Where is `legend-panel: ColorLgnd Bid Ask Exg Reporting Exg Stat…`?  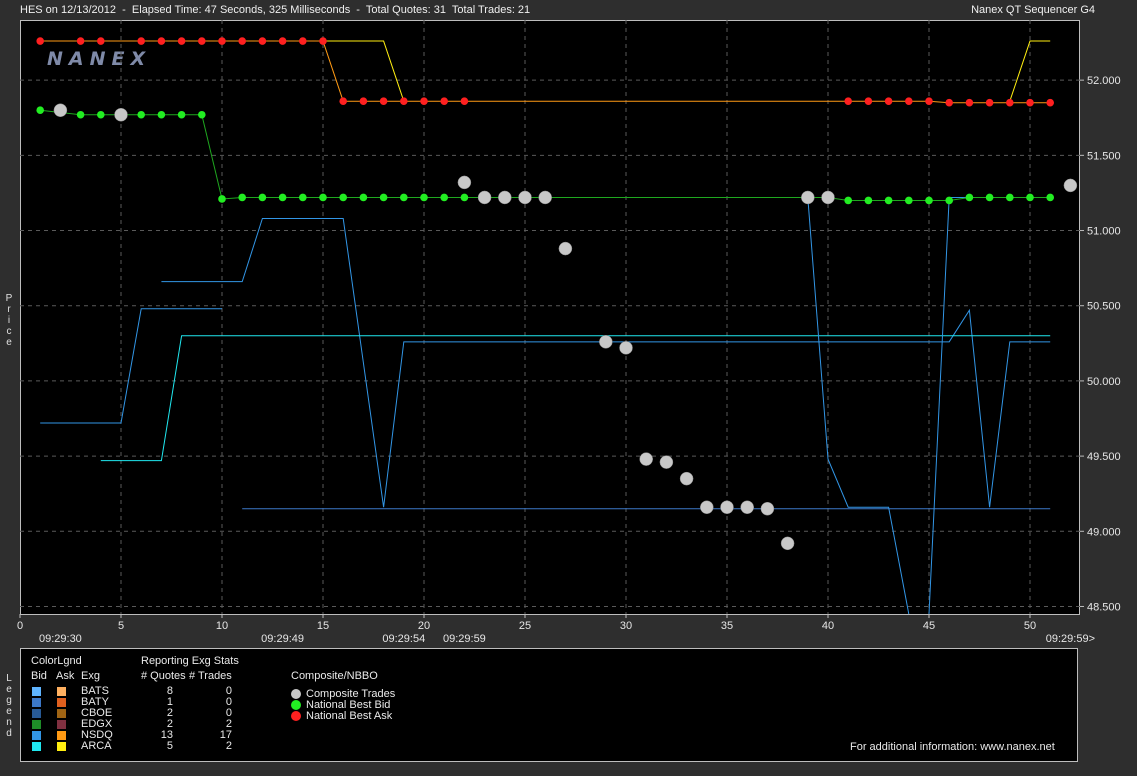
legend-panel: ColorLgnd Bid Ask Exg Reporting Exg Stat… is located at coordinates (549, 705).